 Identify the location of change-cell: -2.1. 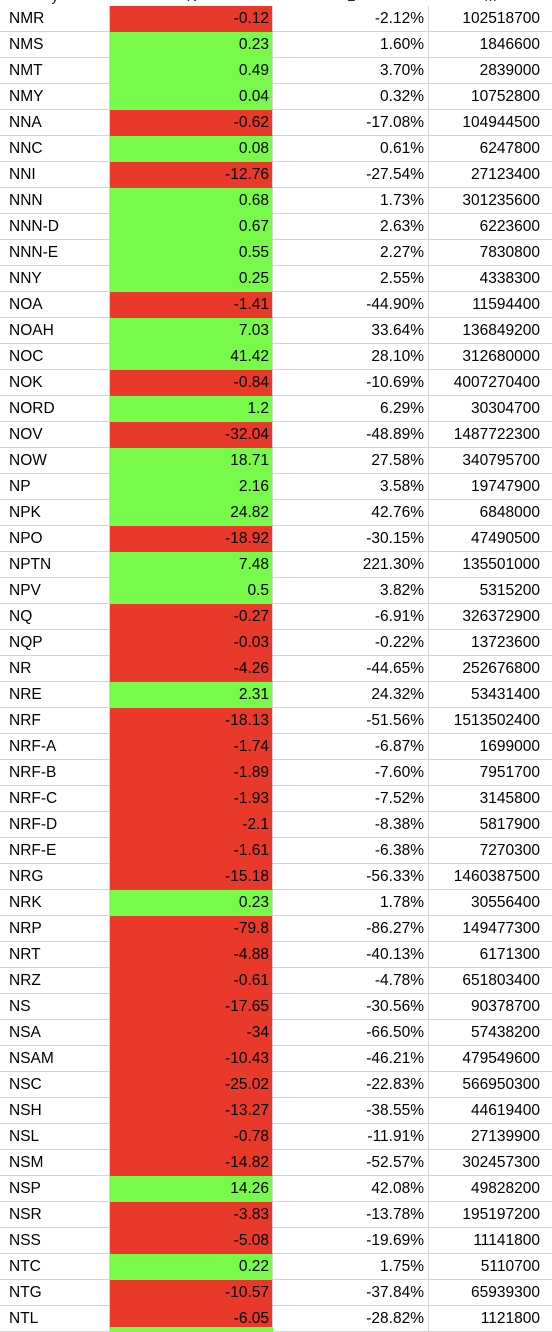
(191, 825).